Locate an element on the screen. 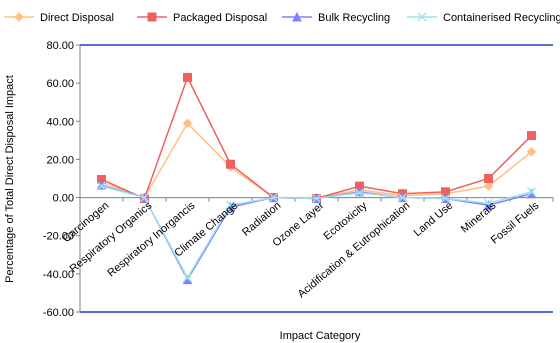  legend-item: Direct Disposal is located at coordinates (59, 18).